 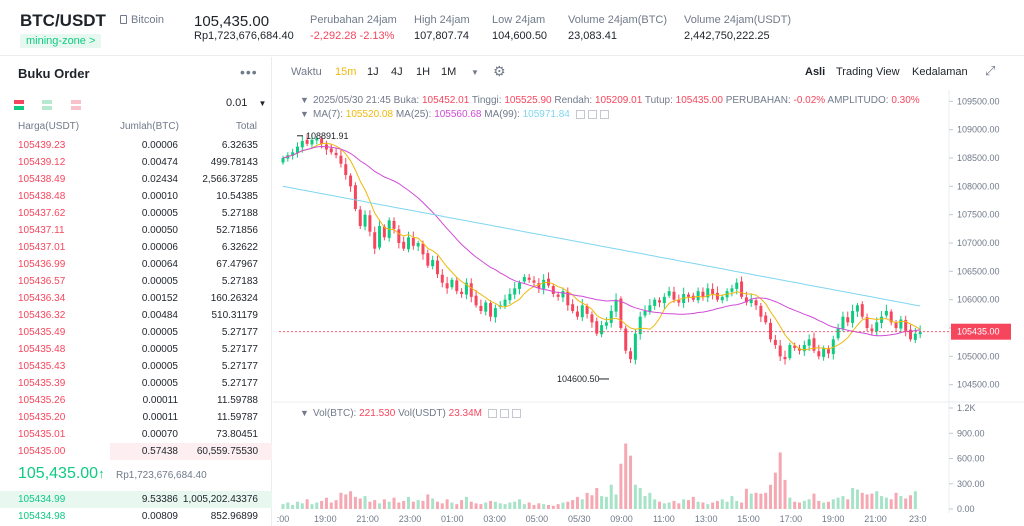 I want to click on view-bids-icon, so click(x=47, y=105).